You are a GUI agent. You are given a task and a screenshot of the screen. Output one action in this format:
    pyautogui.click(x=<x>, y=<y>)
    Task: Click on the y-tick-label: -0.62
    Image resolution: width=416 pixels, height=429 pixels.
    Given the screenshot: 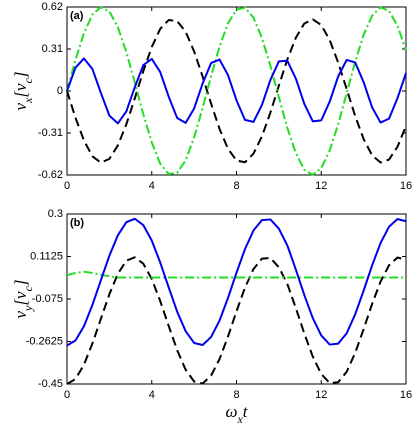 What is the action you would take?
    pyautogui.click(x=50, y=175)
    